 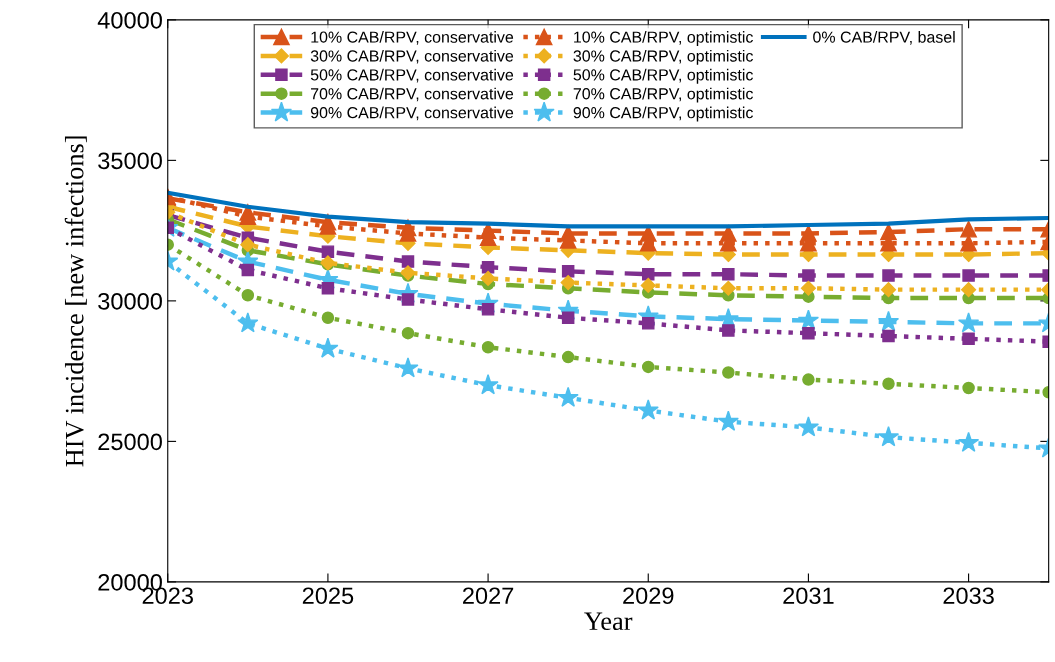 What do you see at coordinates (663, 38) in the screenshot?
I see `legend-label: 10% CAB/RPV, optimistic` at bounding box center [663, 38].